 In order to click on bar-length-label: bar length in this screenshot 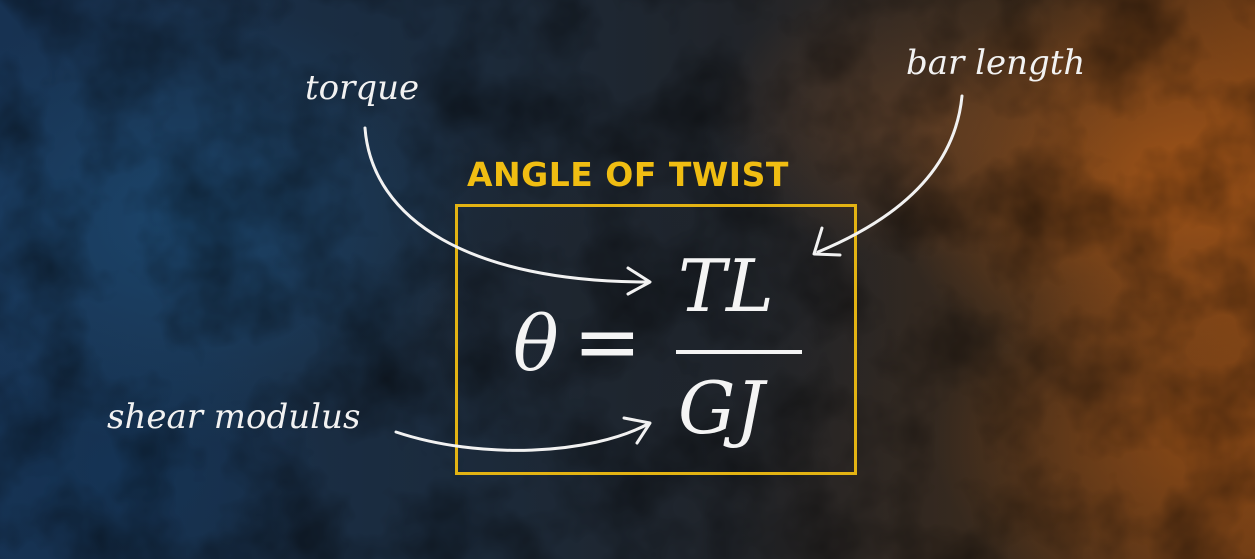, I will do `click(996, 63)`.